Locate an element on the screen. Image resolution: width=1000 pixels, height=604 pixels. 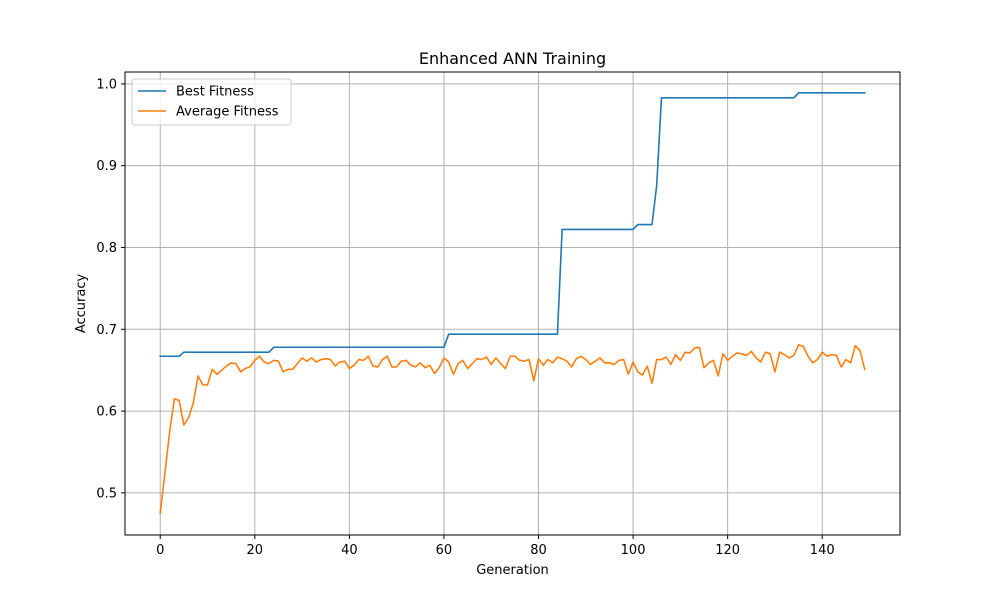
y-tick-label: 0.9 is located at coordinates (106, 166).